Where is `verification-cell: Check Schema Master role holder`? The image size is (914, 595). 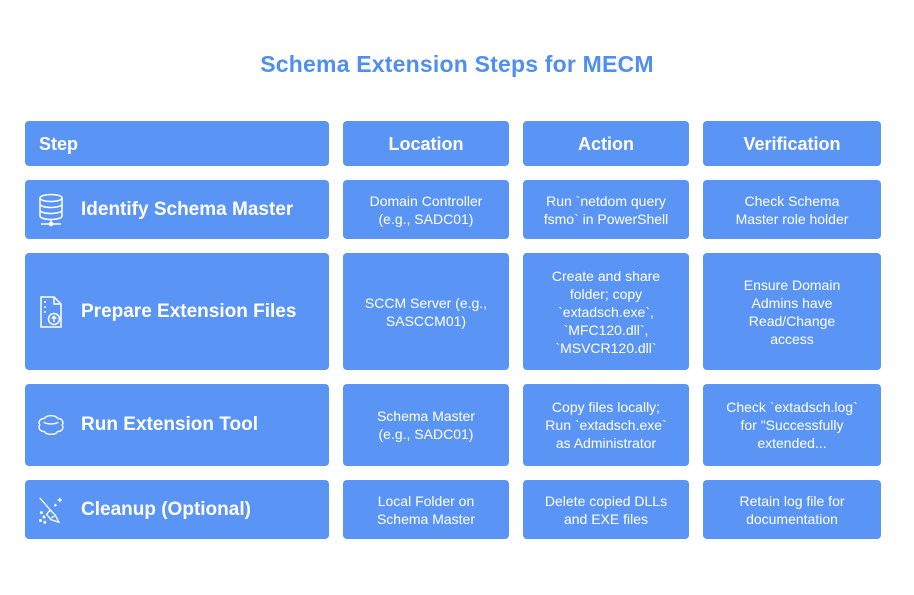 verification-cell: Check Schema Master role holder is located at coordinates (792, 209).